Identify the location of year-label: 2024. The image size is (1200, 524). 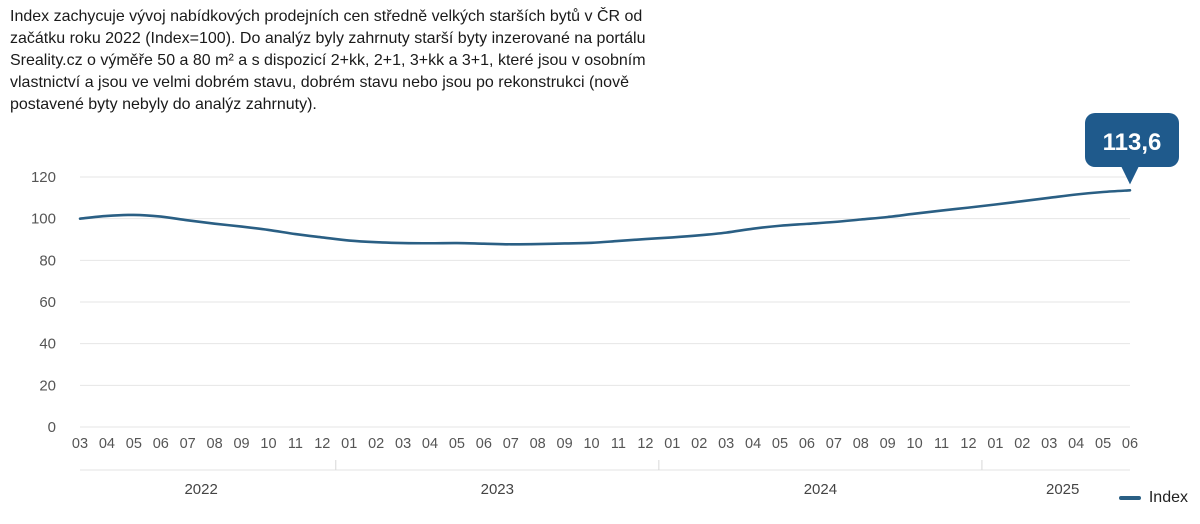
(820, 489).